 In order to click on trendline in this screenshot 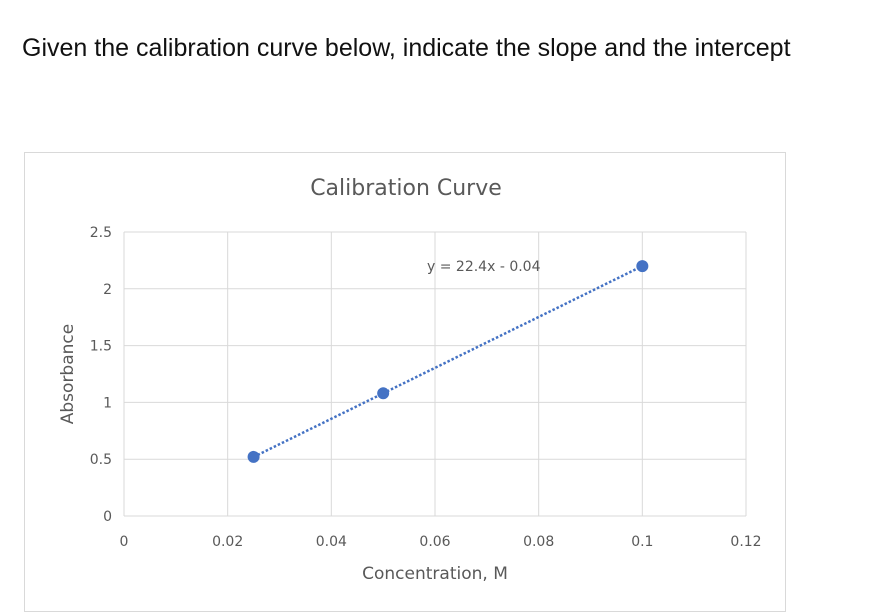, I will do `click(448, 361)`.